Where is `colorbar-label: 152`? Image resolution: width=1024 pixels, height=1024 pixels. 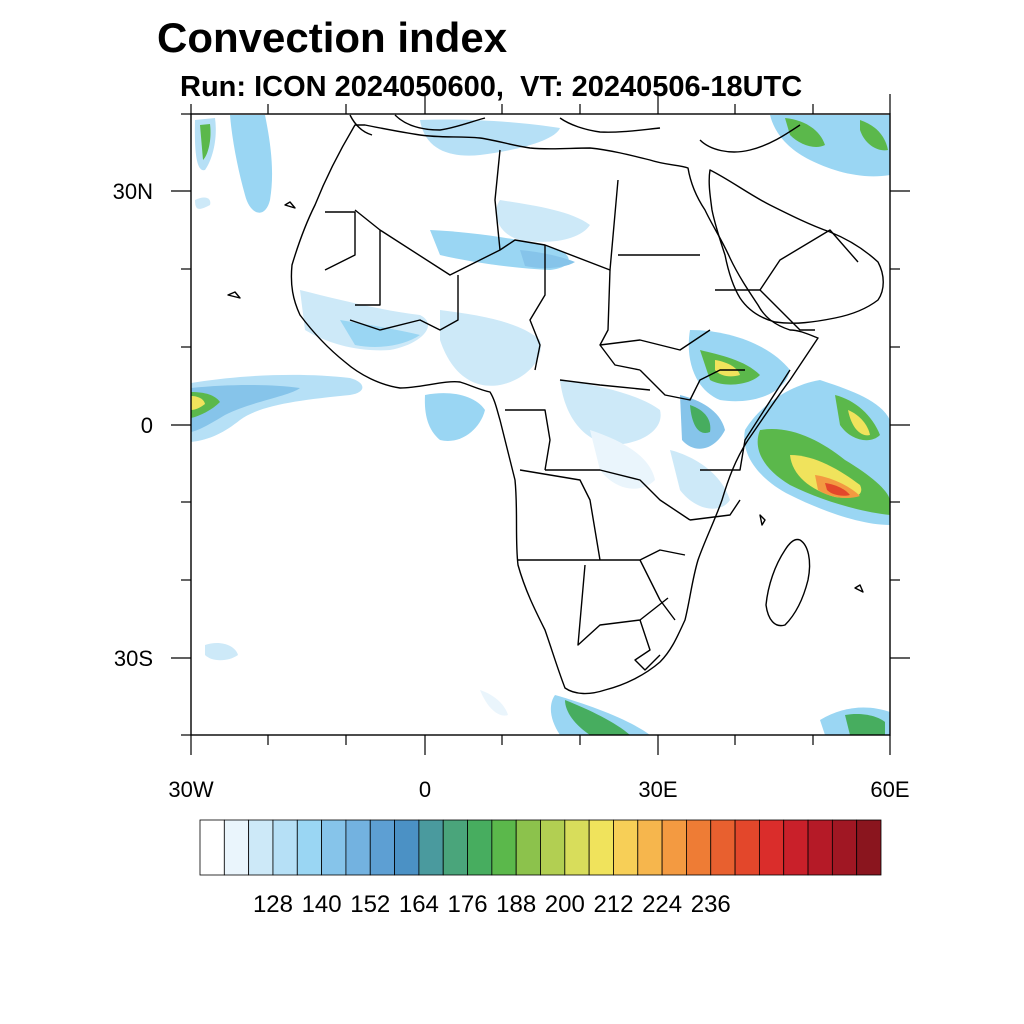 colorbar-label: 152 is located at coordinates (370, 904).